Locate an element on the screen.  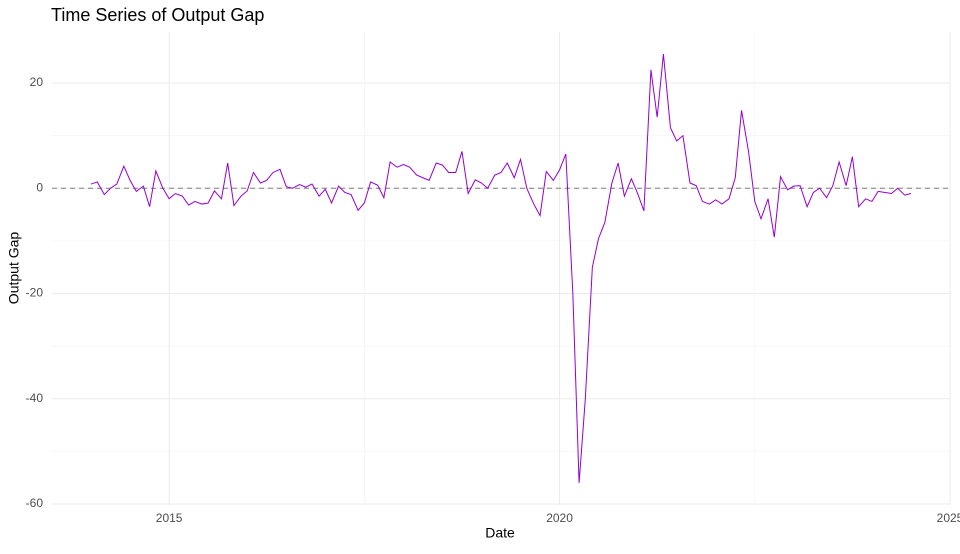
x-tick-label: 2025 is located at coordinates (948, 518).